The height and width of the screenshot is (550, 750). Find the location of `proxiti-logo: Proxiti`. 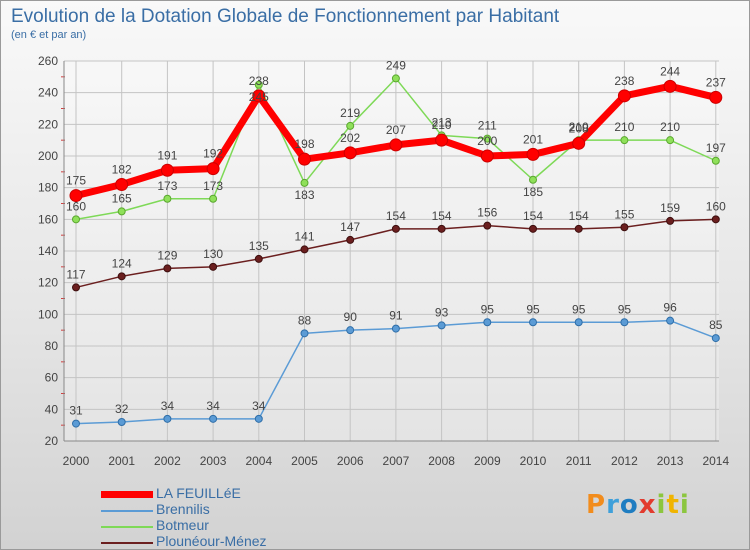

proxiti-logo: Proxiti is located at coordinates (638, 505).